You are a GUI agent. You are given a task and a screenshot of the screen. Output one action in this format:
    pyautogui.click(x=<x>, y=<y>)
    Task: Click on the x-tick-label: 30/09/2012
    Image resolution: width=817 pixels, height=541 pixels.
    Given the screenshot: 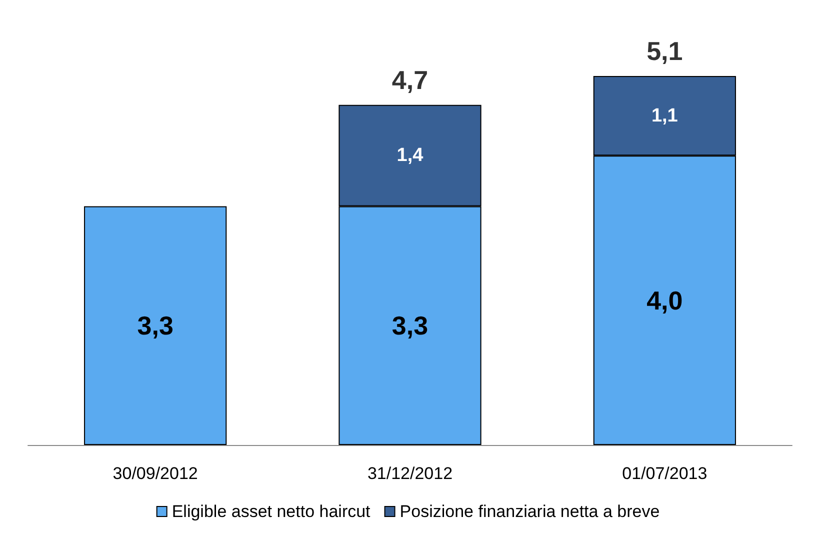 What is the action you would take?
    pyautogui.click(x=155, y=473)
    